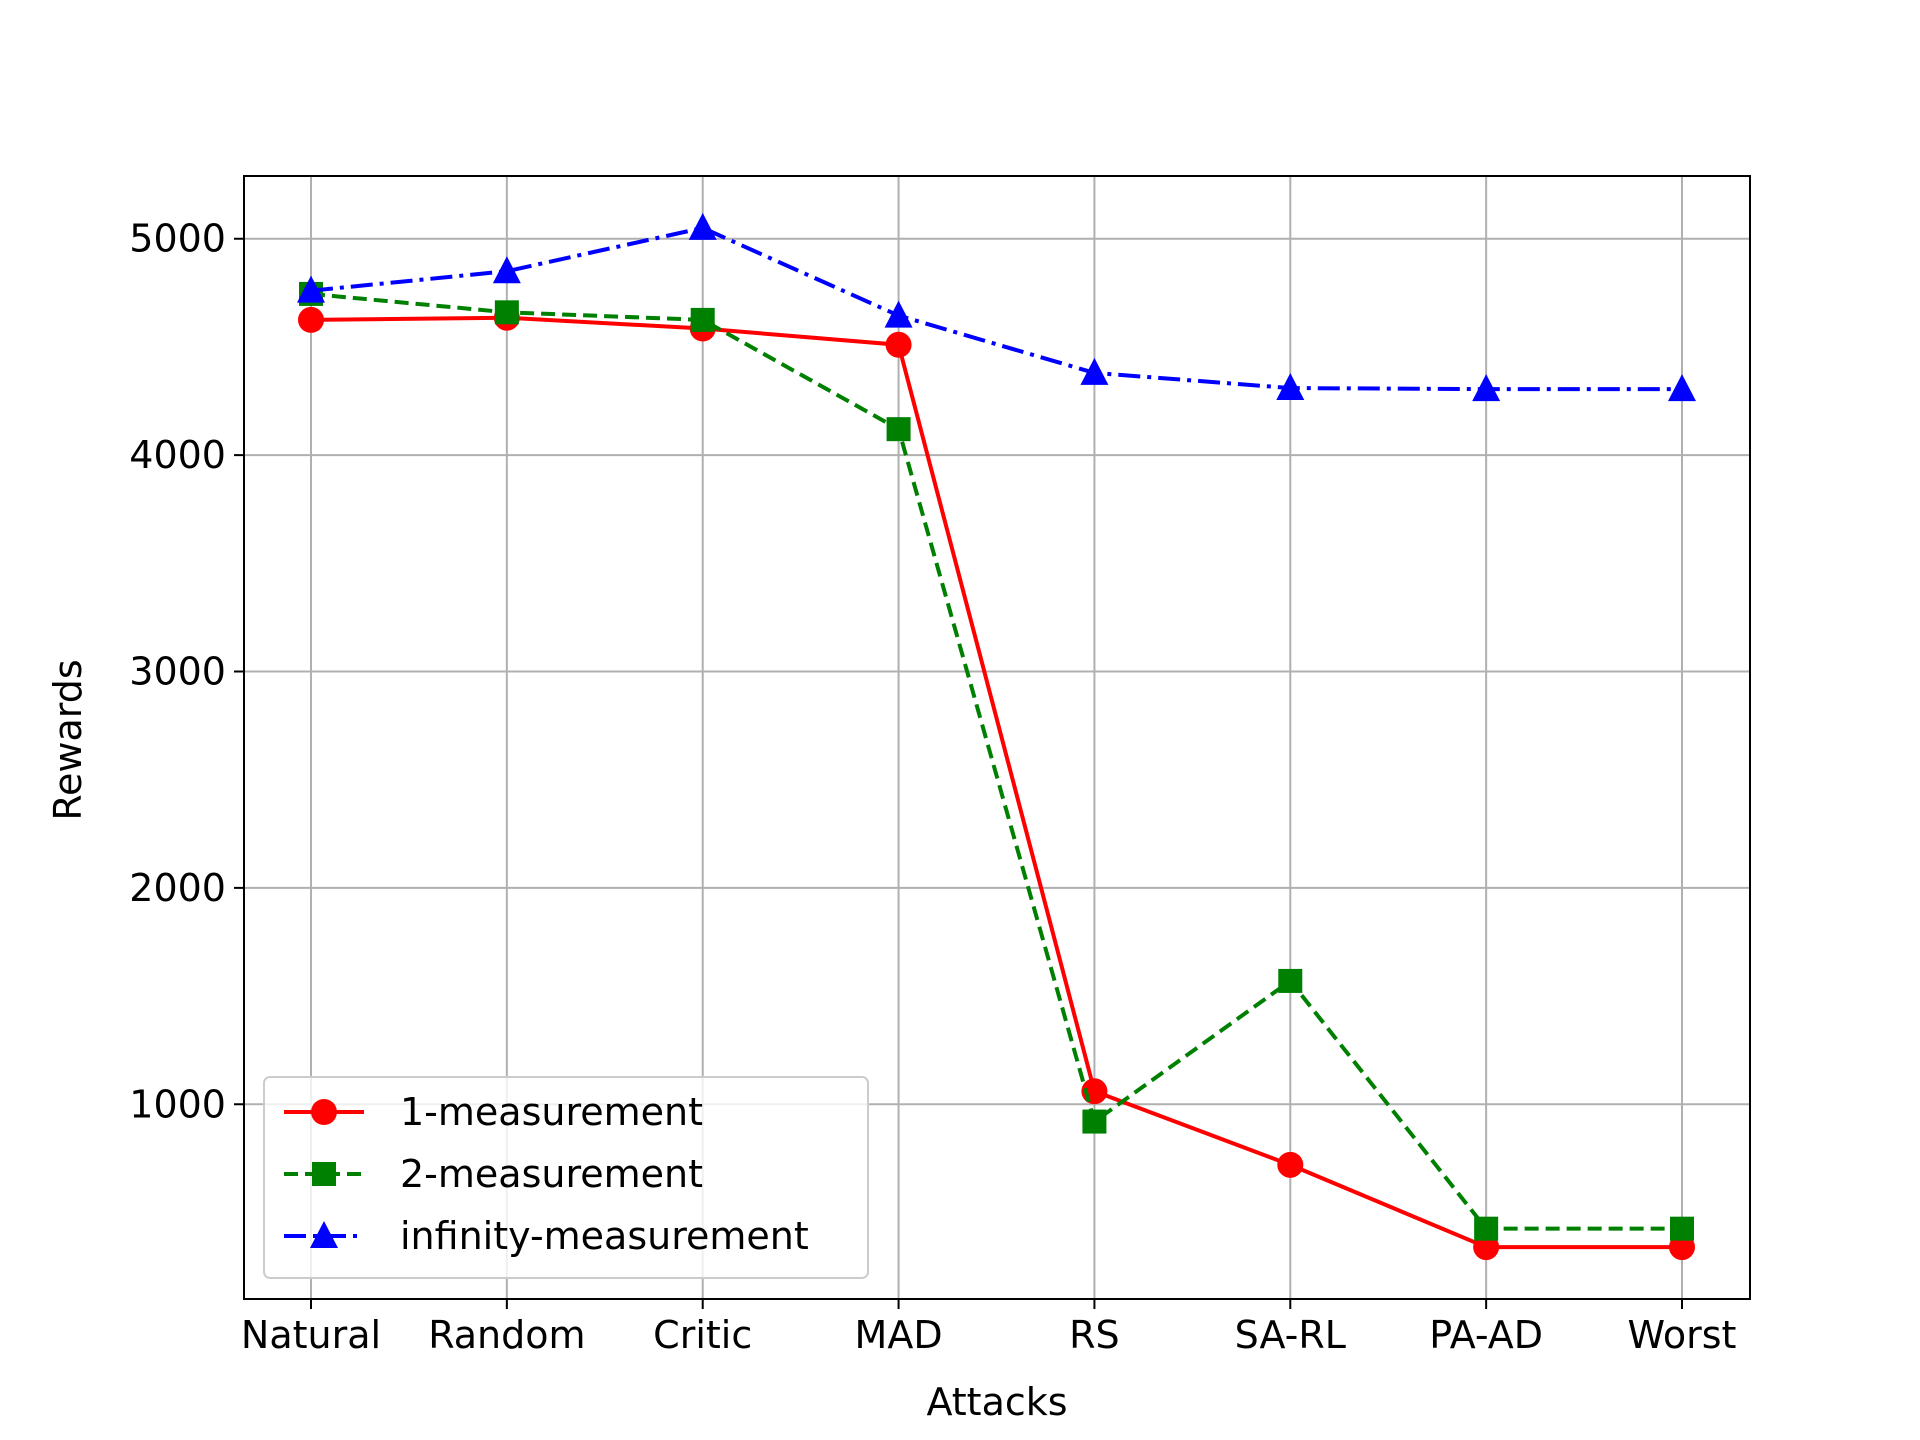 The height and width of the screenshot is (1440, 1920). I want to click on x-tick-label: PA-AD, so click(1486, 1335).